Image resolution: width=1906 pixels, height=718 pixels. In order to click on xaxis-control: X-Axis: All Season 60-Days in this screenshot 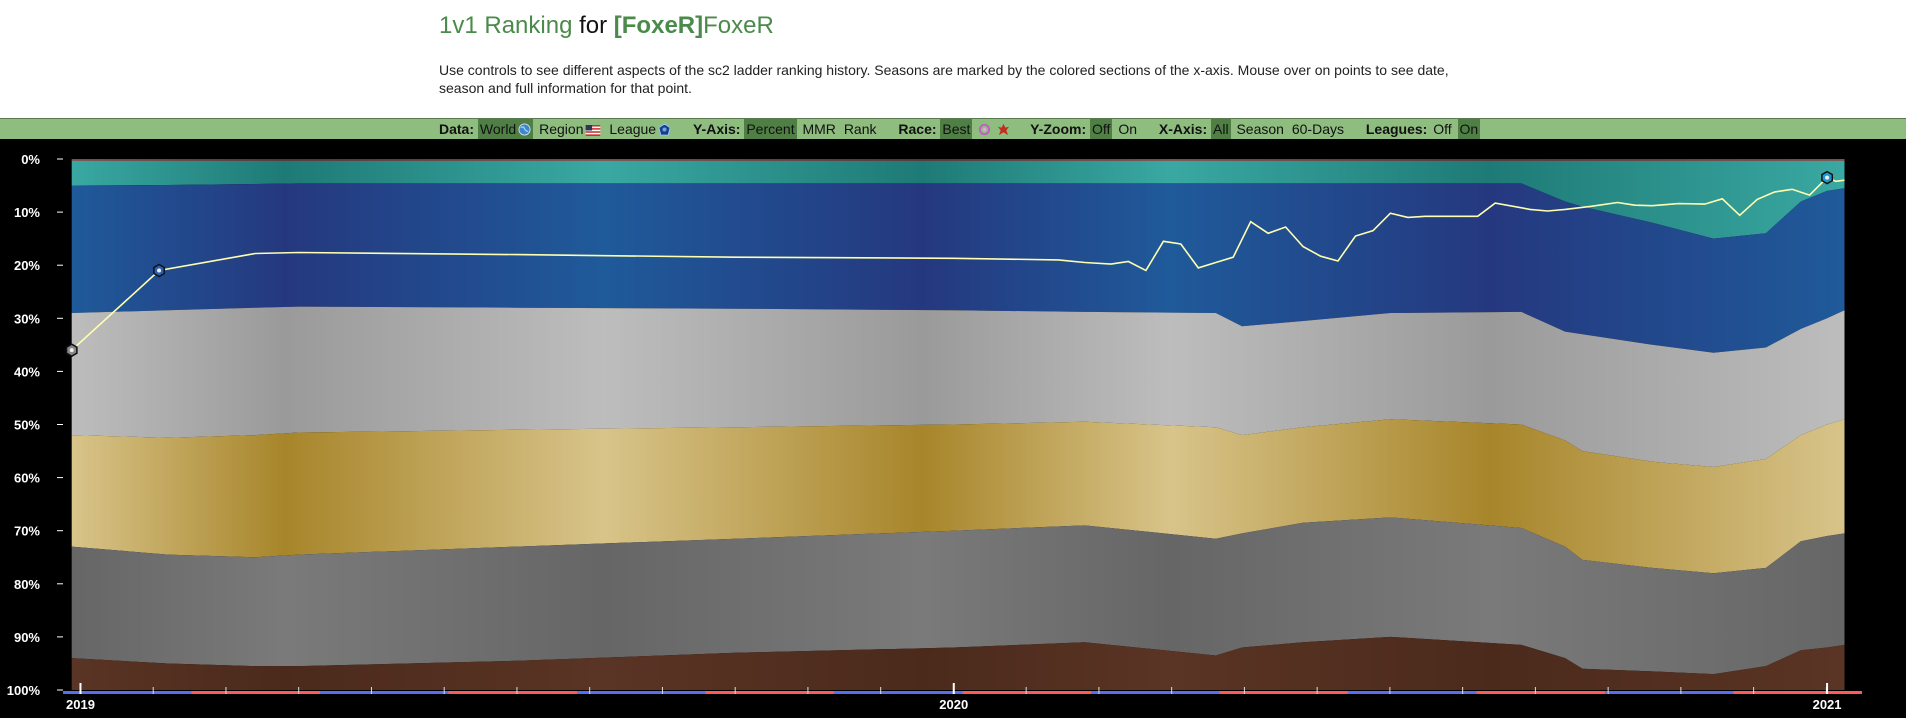, I will do `click(1252, 129)`.